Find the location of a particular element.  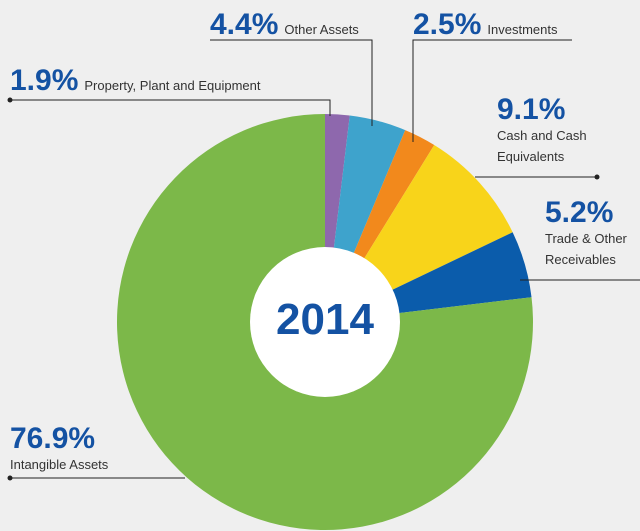

category-label: Intangible Assets is located at coordinates (59, 464).